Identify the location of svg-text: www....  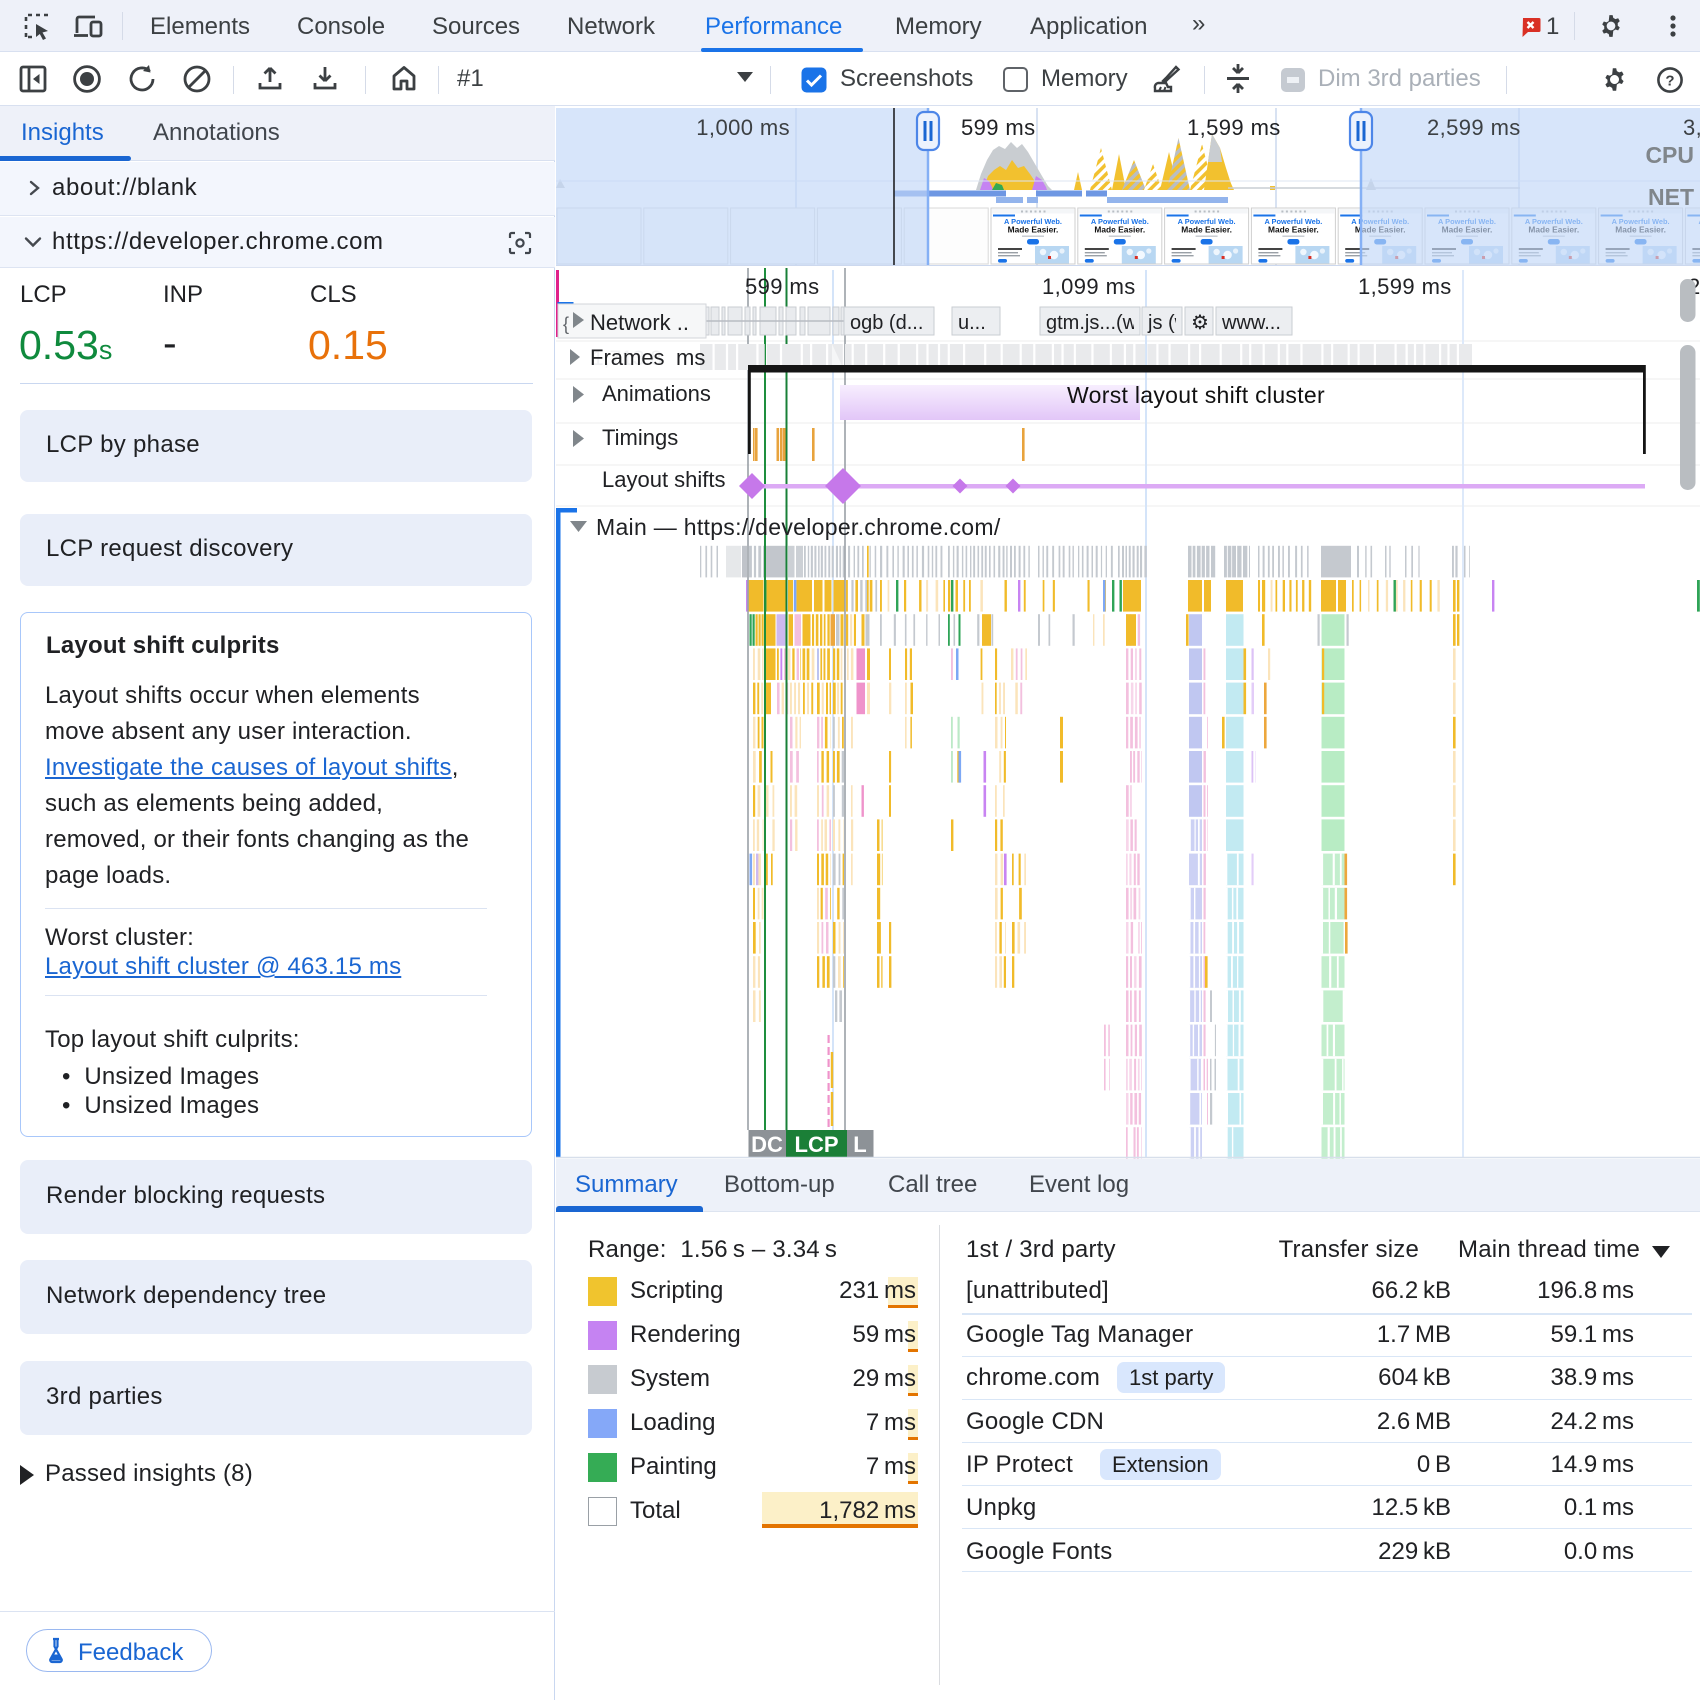
(1251, 323).